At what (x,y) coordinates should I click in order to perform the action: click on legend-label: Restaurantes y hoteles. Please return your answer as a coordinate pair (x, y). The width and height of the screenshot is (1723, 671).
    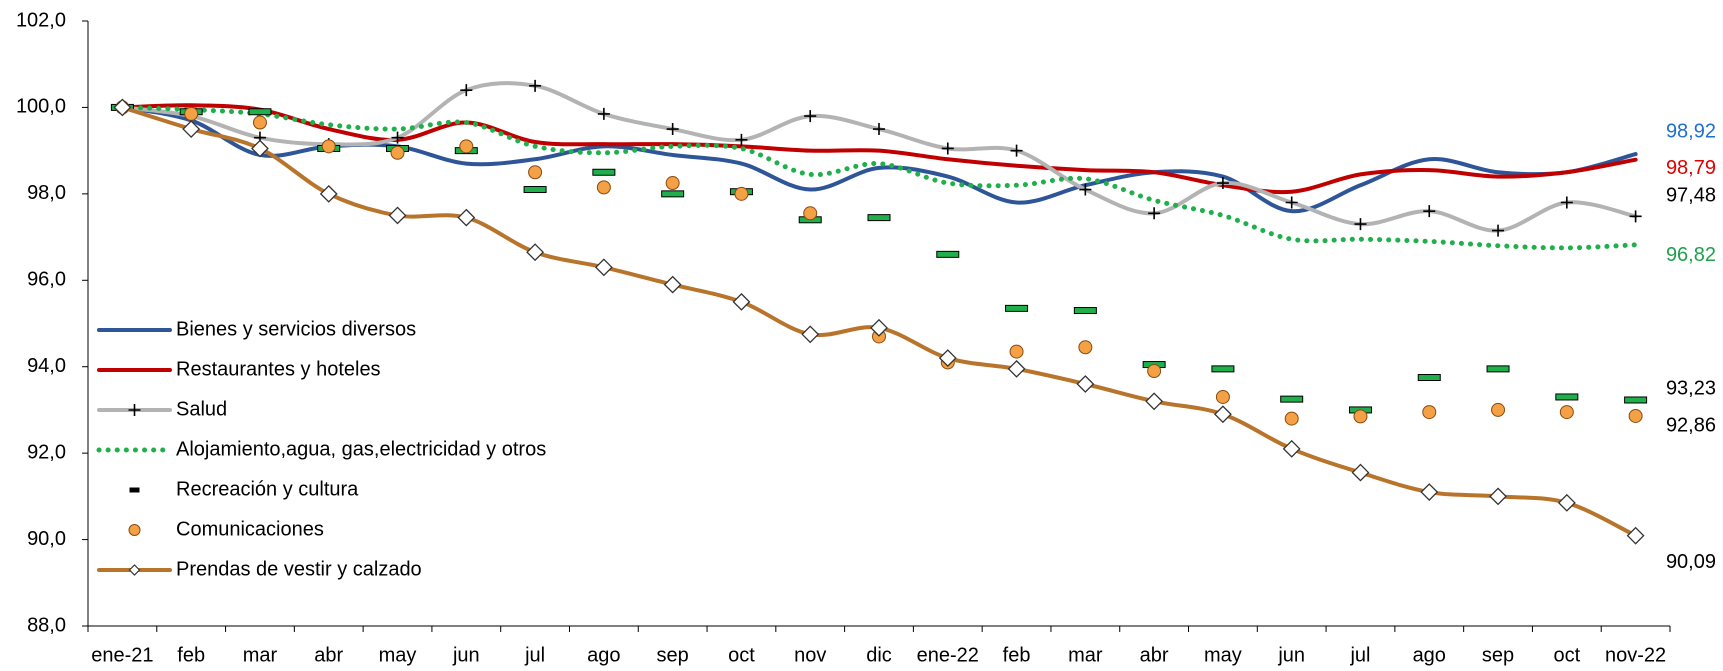
    Looking at the image, I should click on (278, 369).